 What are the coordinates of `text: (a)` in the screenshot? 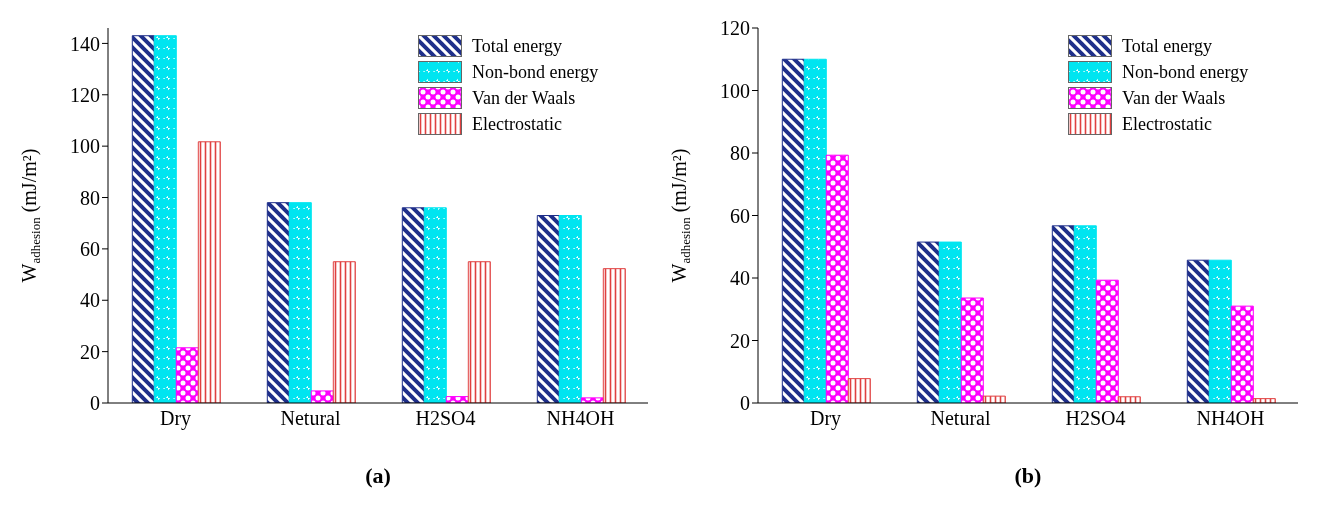 It's located at (378, 476).